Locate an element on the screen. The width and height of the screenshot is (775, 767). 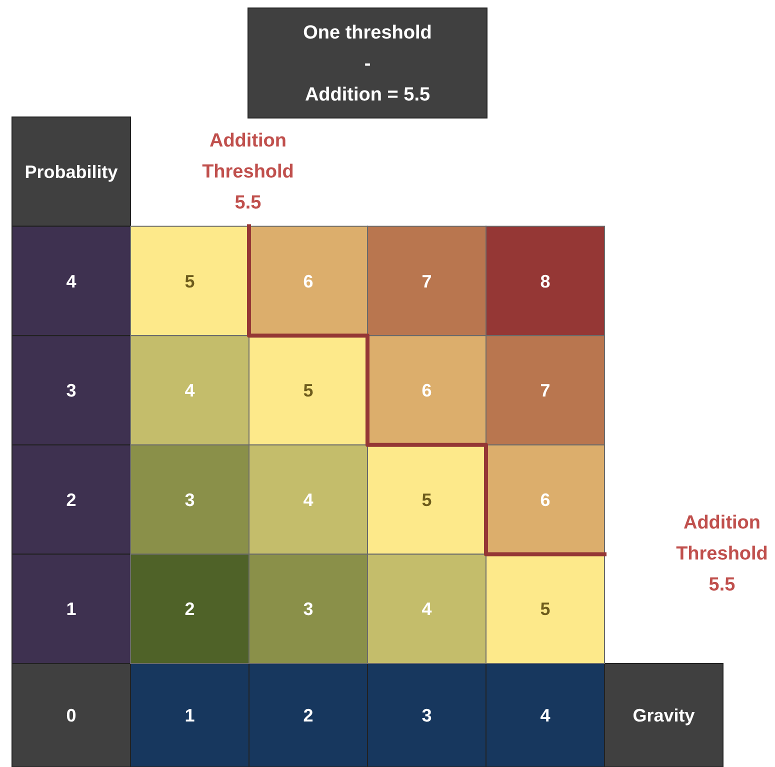
text: 0 is located at coordinates (71, 716).